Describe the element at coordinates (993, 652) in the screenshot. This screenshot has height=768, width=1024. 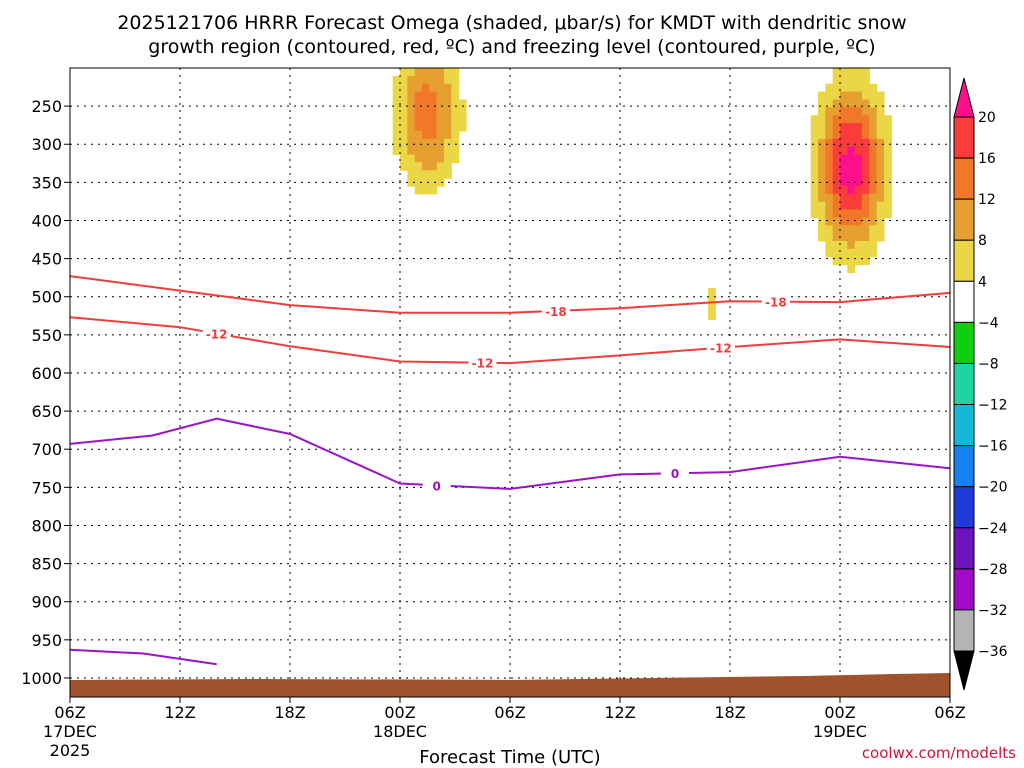
I see `colorbar-tick-label: −36` at that location.